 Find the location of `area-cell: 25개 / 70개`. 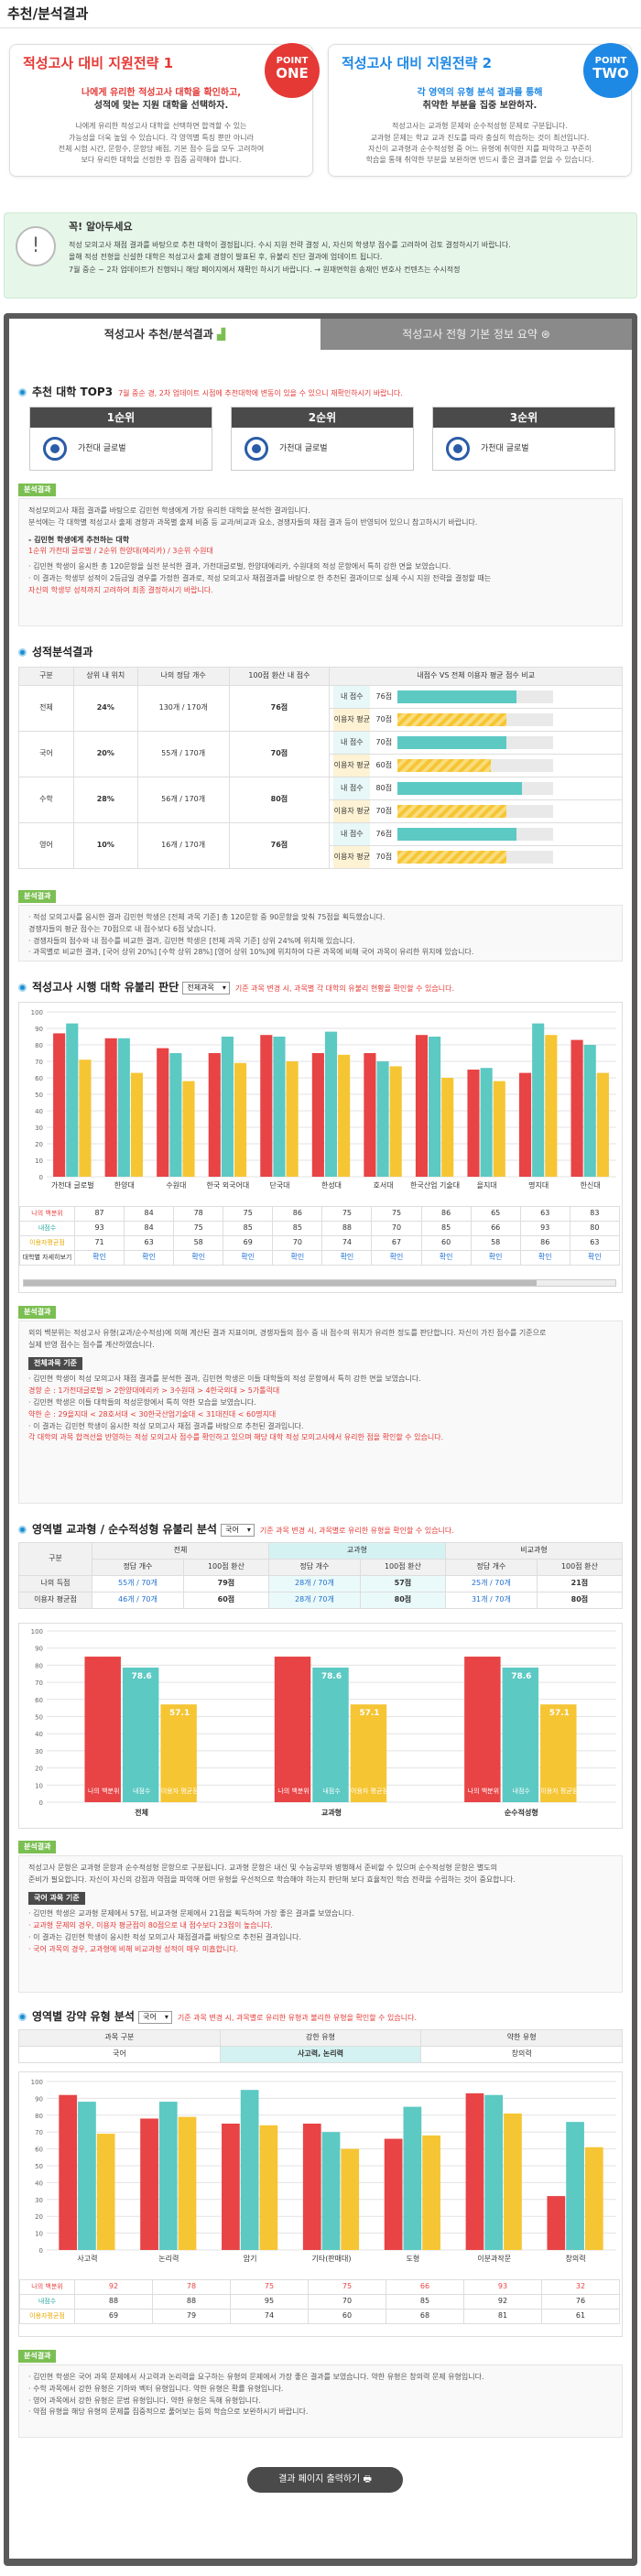

area-cell: 25개 / 70개 is located at coordinates (491, 1583).